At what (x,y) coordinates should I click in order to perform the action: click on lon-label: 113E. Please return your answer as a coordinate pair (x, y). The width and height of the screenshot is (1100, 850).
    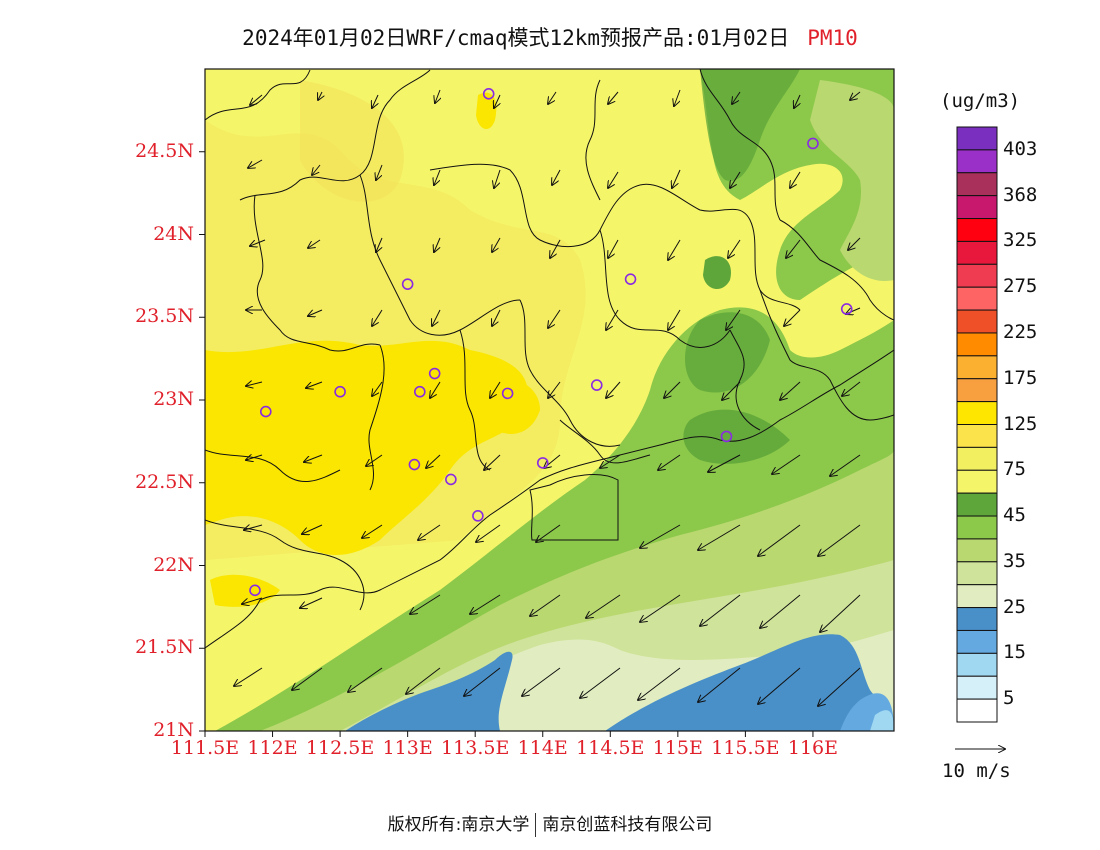
    Looking at the image, I should click on (407, 748).